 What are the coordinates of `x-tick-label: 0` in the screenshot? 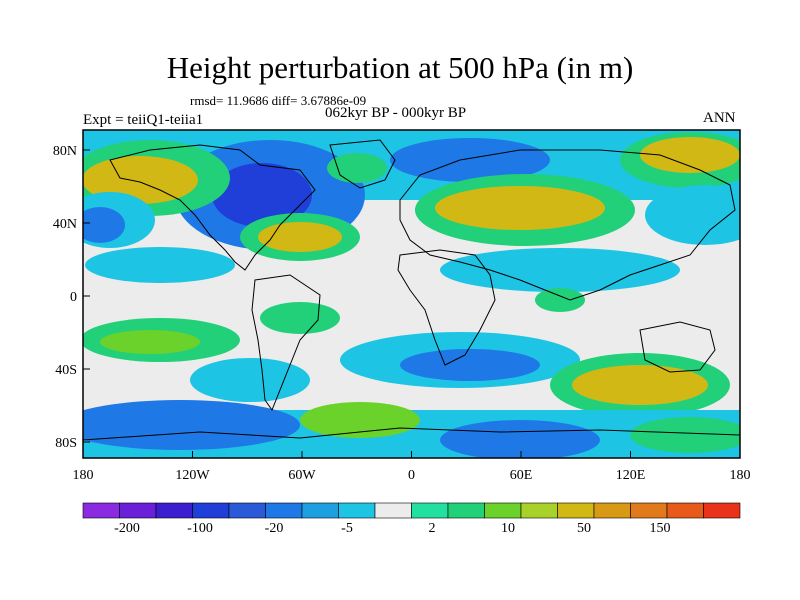 It's located at (411, 475).